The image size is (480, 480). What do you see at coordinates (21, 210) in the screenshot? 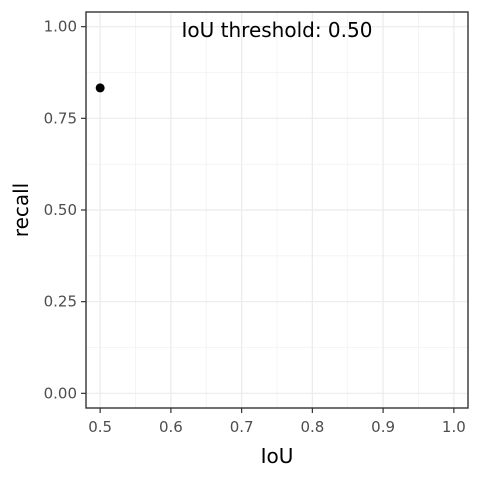
I see `y-axis-title: recall` at bounding box center [21, 210].